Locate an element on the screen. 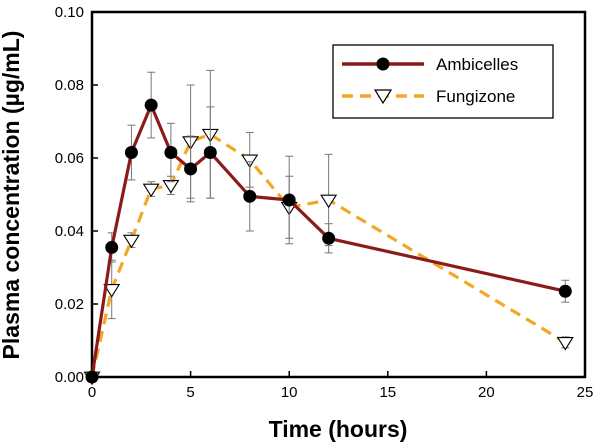 The width and height of the screenshot is (600, 444). legend-marker-ambicelles is located at coordinates (383, 64).